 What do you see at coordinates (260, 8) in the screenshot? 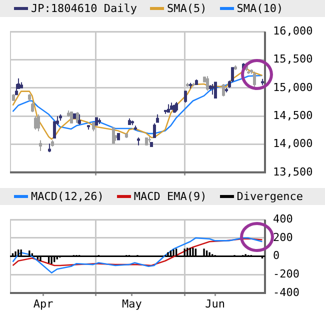
I see `legend-label: SMA(10)` at bounding box center [260, 8].